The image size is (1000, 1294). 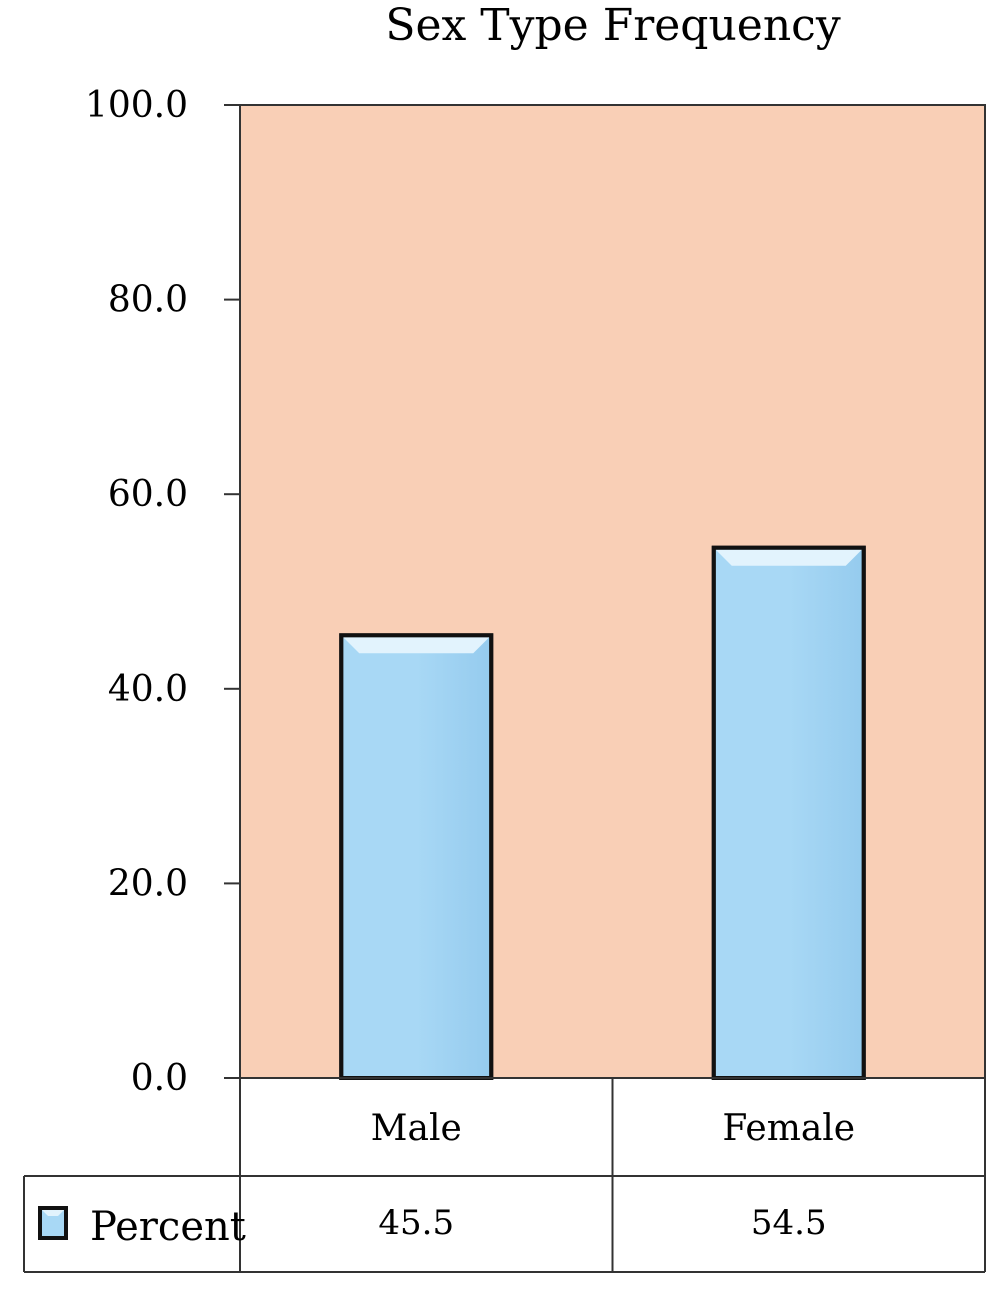 I want to click on legend-series-name: Percent, so click(x=168, y=1227).